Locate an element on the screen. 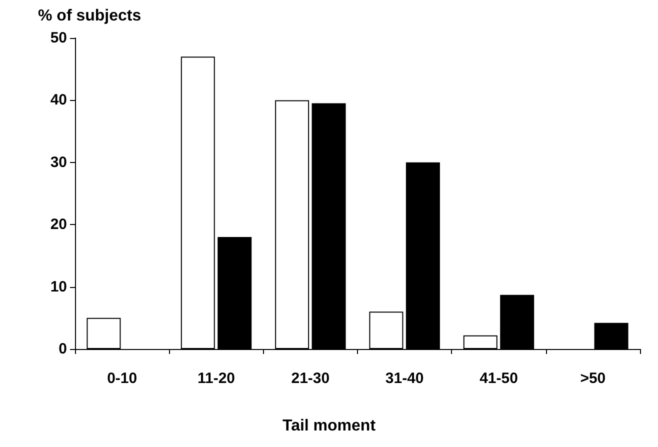 This screenshot has height=447, width=658. x-tick-label: 31-40 is located at coordinates (404, 378).